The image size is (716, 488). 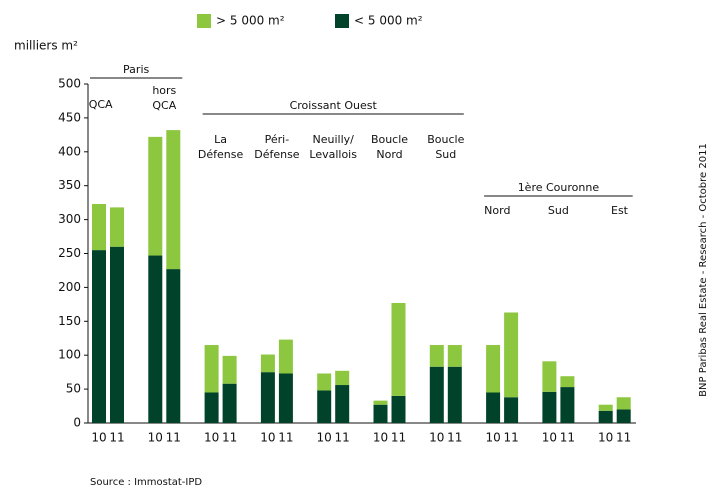 What do you see at coordinates (146, 482) in the screenshot?
I see `source: Source : Immostat-IPD` at bounding box center [146, 482].